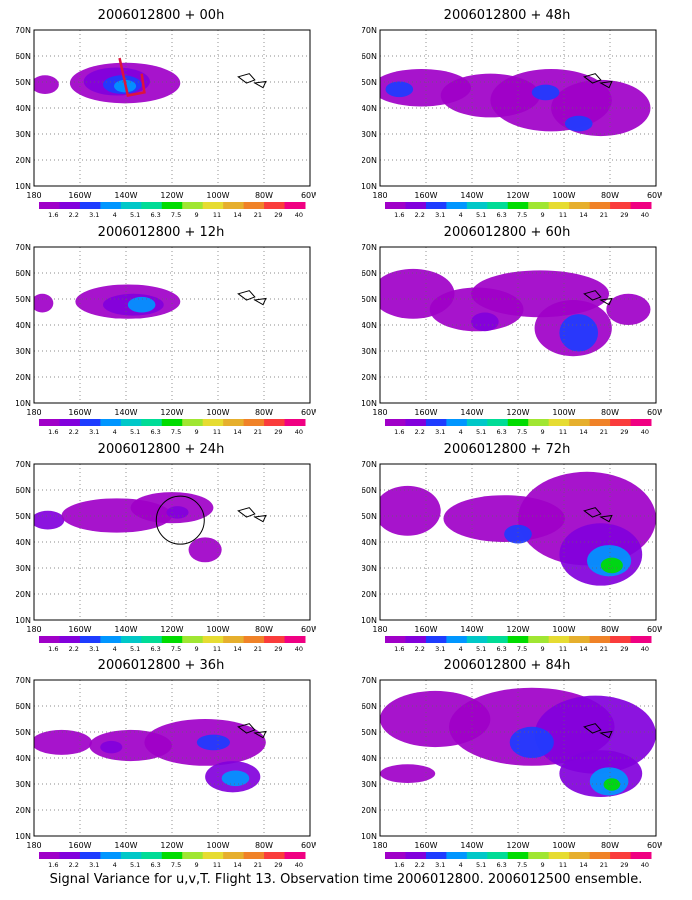  I want to click on colorbar-label: 5.1, so click(481, 215).